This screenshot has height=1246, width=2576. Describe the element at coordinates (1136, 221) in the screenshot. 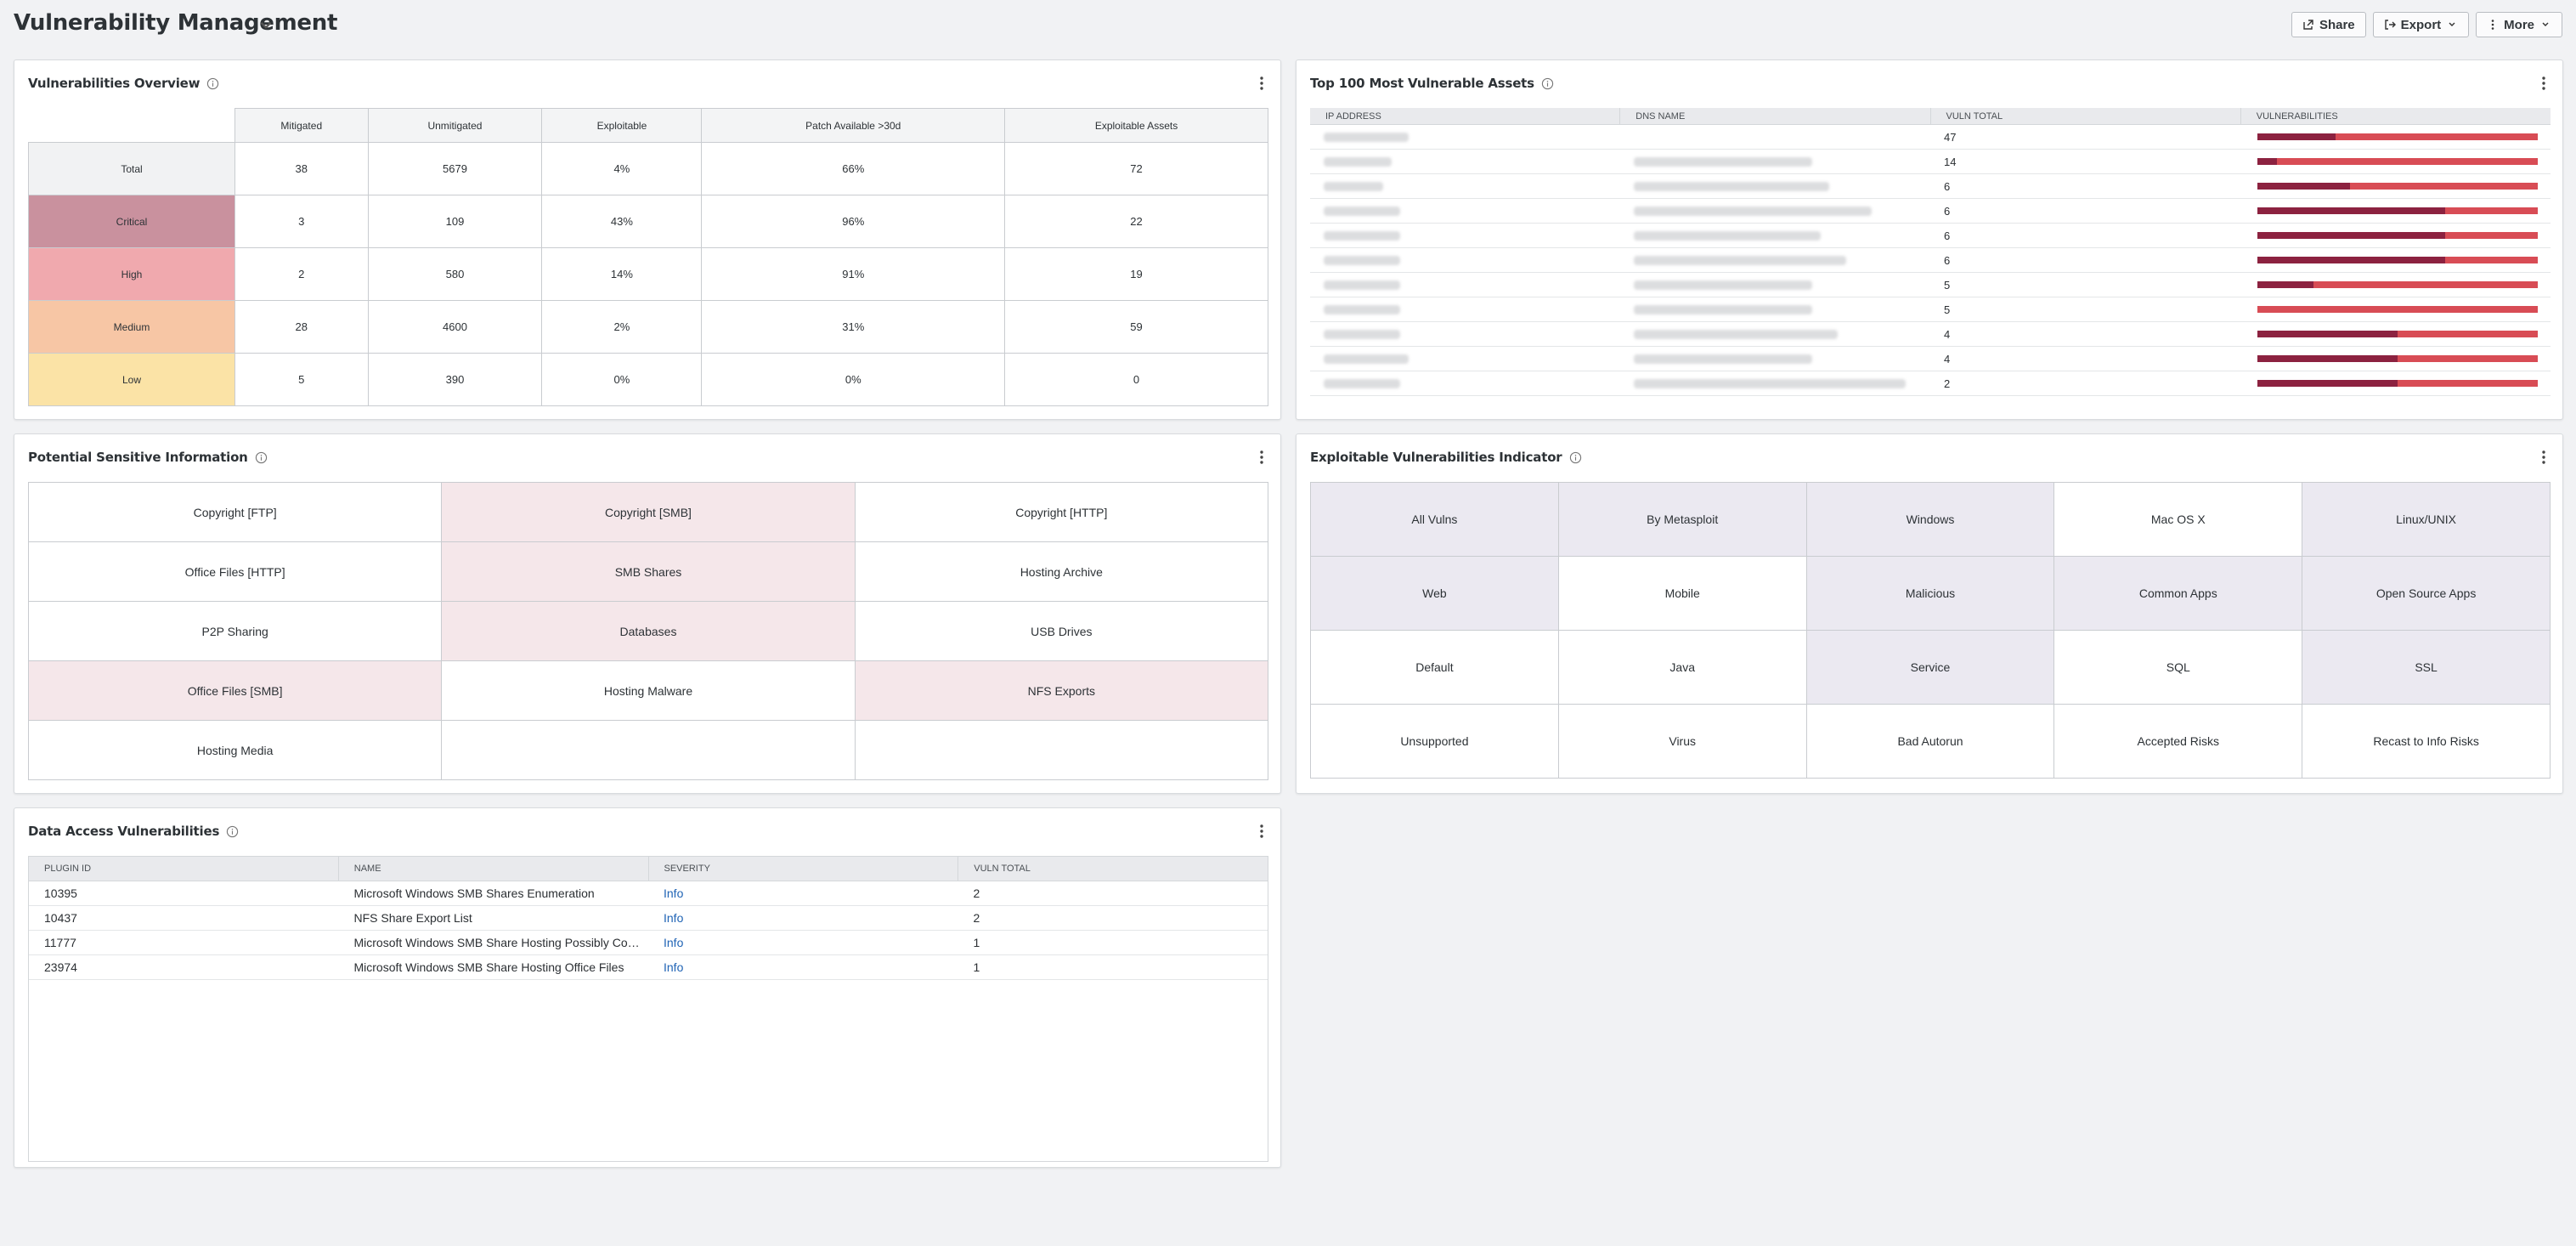

I see `table-cell: 22` at that location.